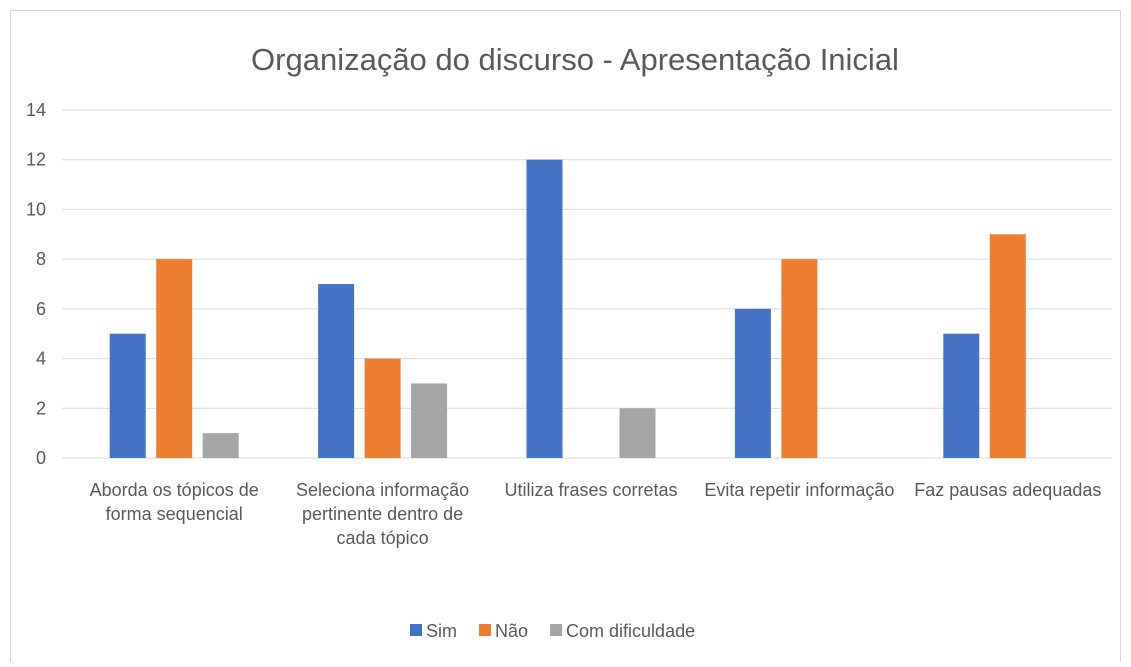  I want to click on y-tick-label: 10, so click(36, 209).